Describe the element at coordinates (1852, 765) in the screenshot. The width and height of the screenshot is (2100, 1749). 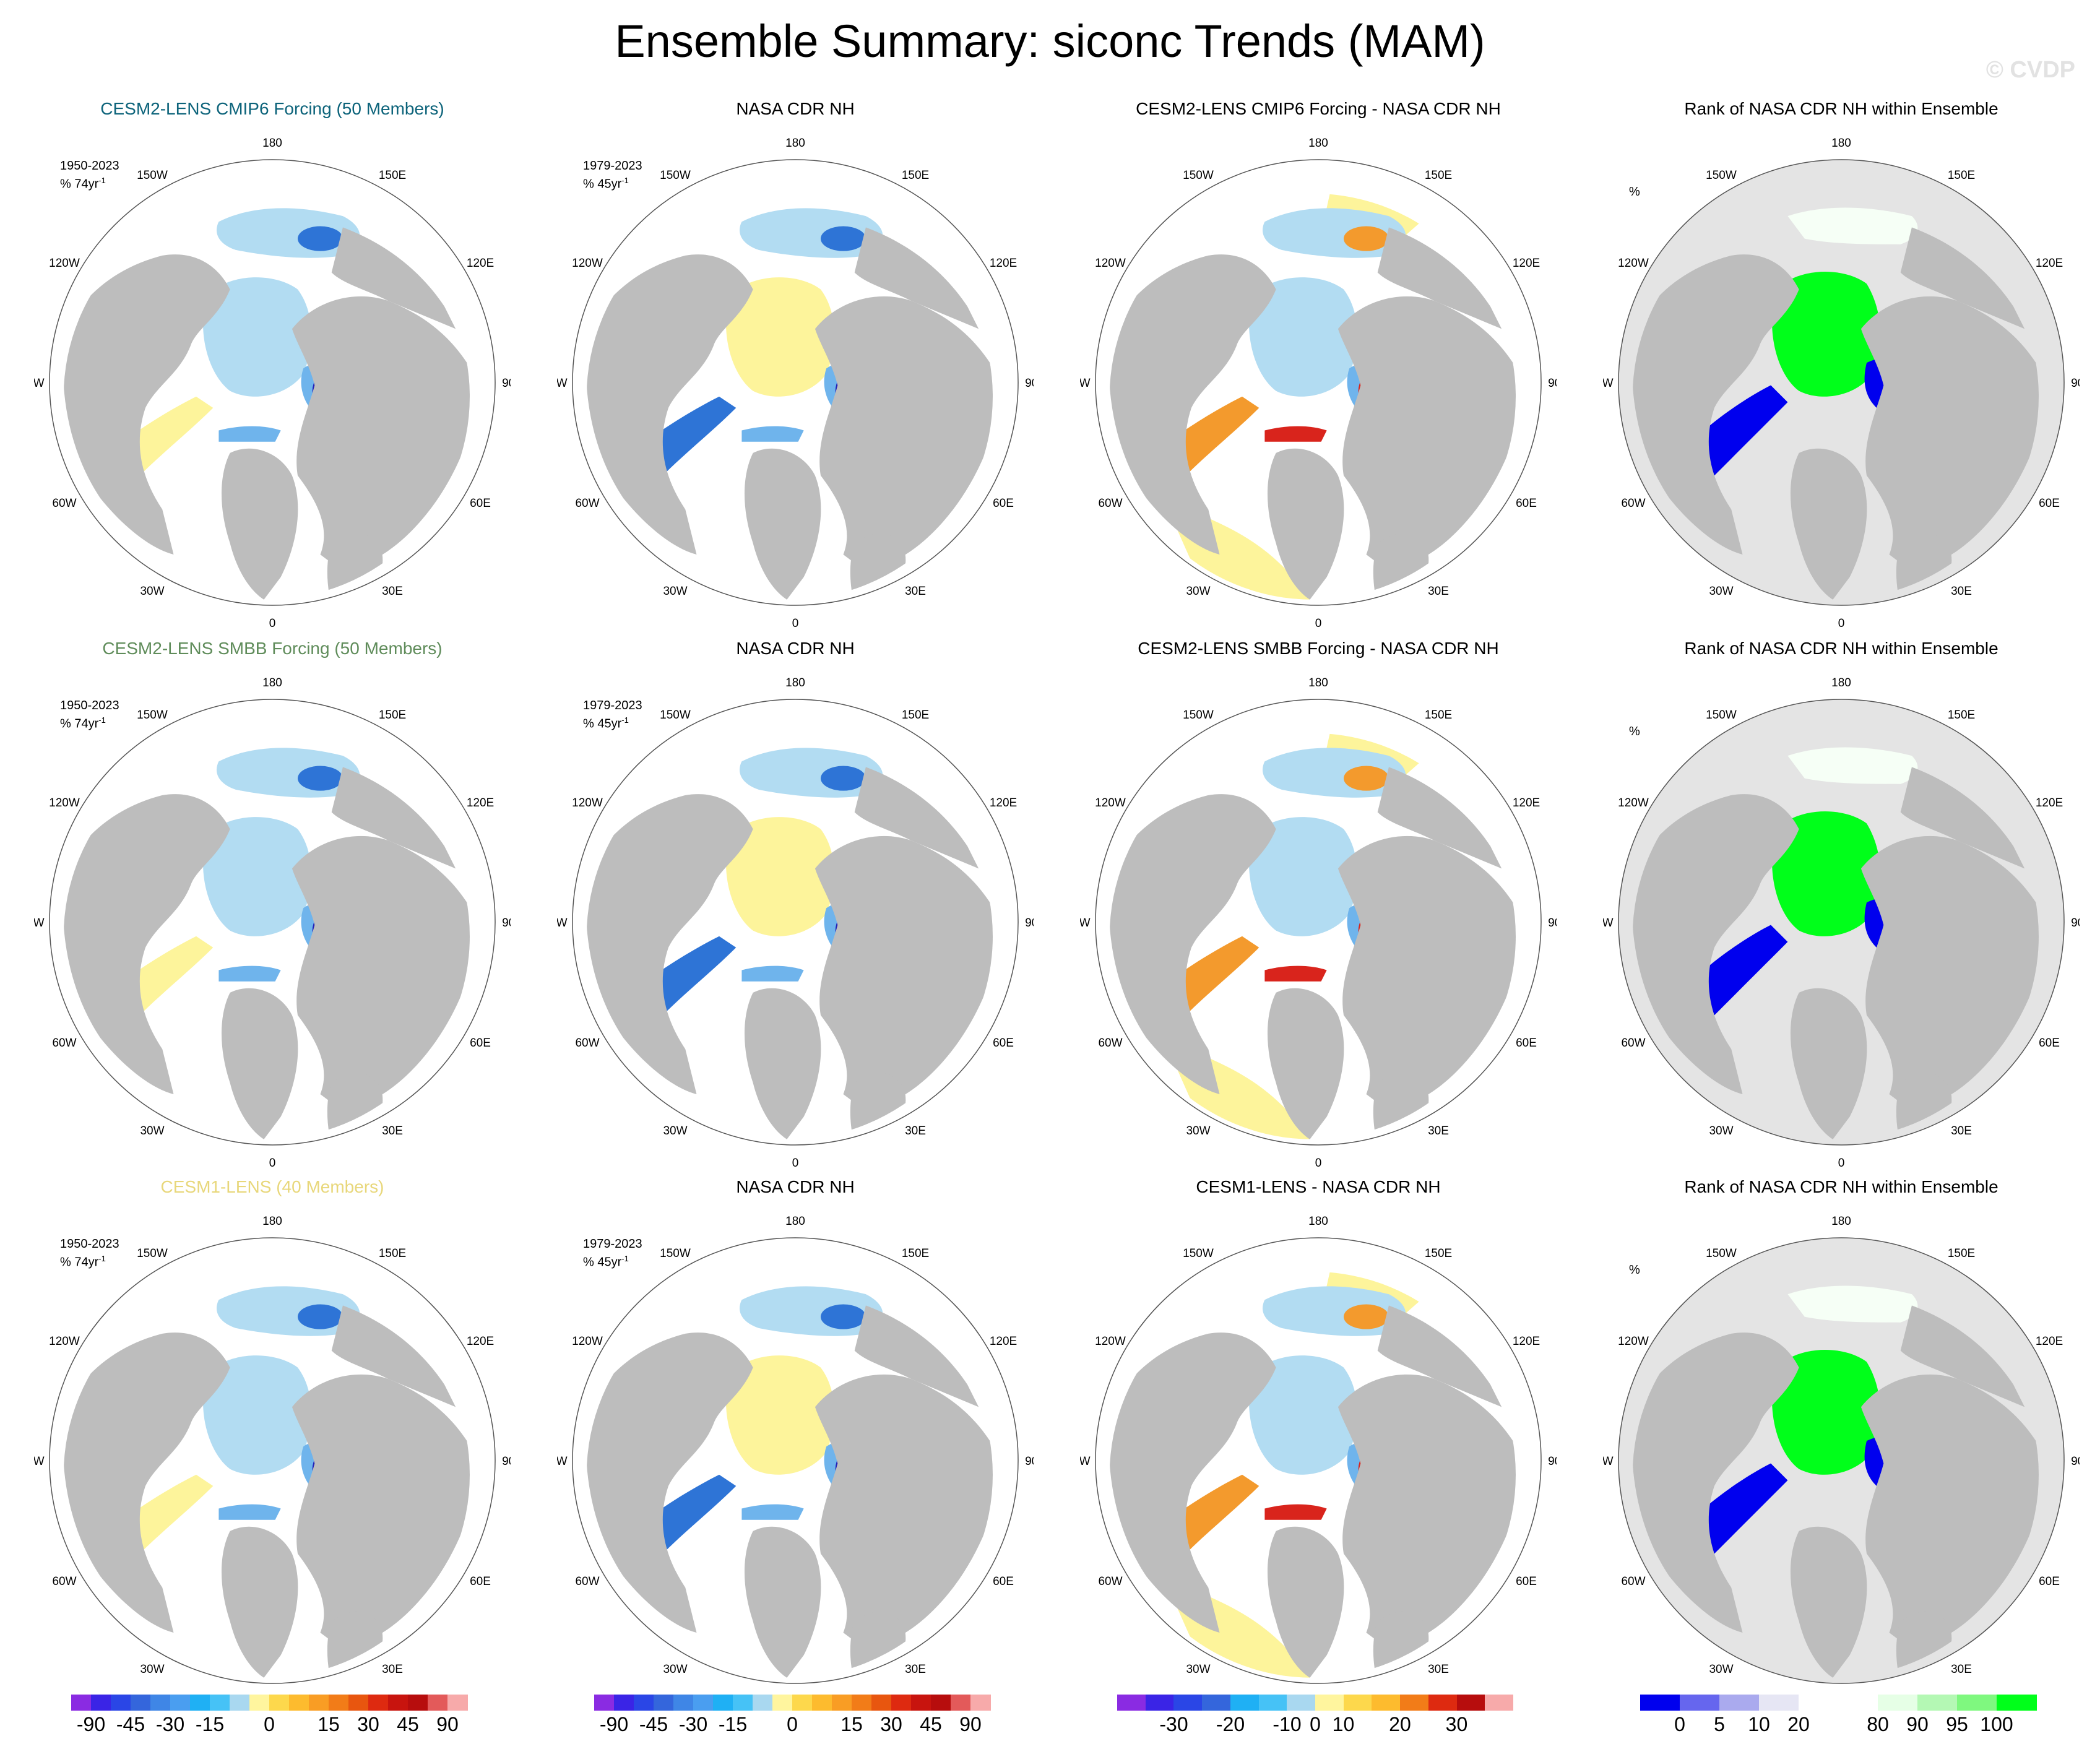
I see `rank-mid-region` at that location.